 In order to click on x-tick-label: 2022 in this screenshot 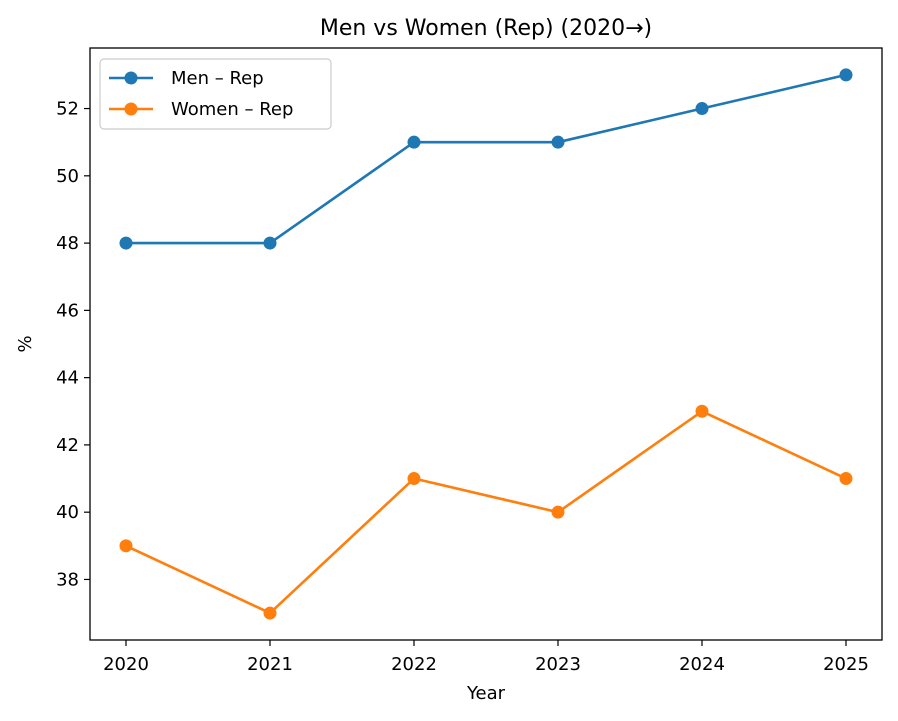, I will do `click(414, 664)`.